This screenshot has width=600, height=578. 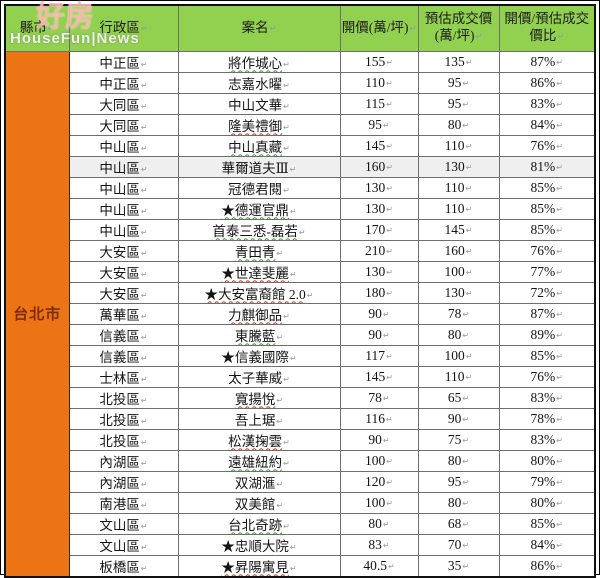 I want to click on open-price-cell: 90↵, so click(x=379, y=313).